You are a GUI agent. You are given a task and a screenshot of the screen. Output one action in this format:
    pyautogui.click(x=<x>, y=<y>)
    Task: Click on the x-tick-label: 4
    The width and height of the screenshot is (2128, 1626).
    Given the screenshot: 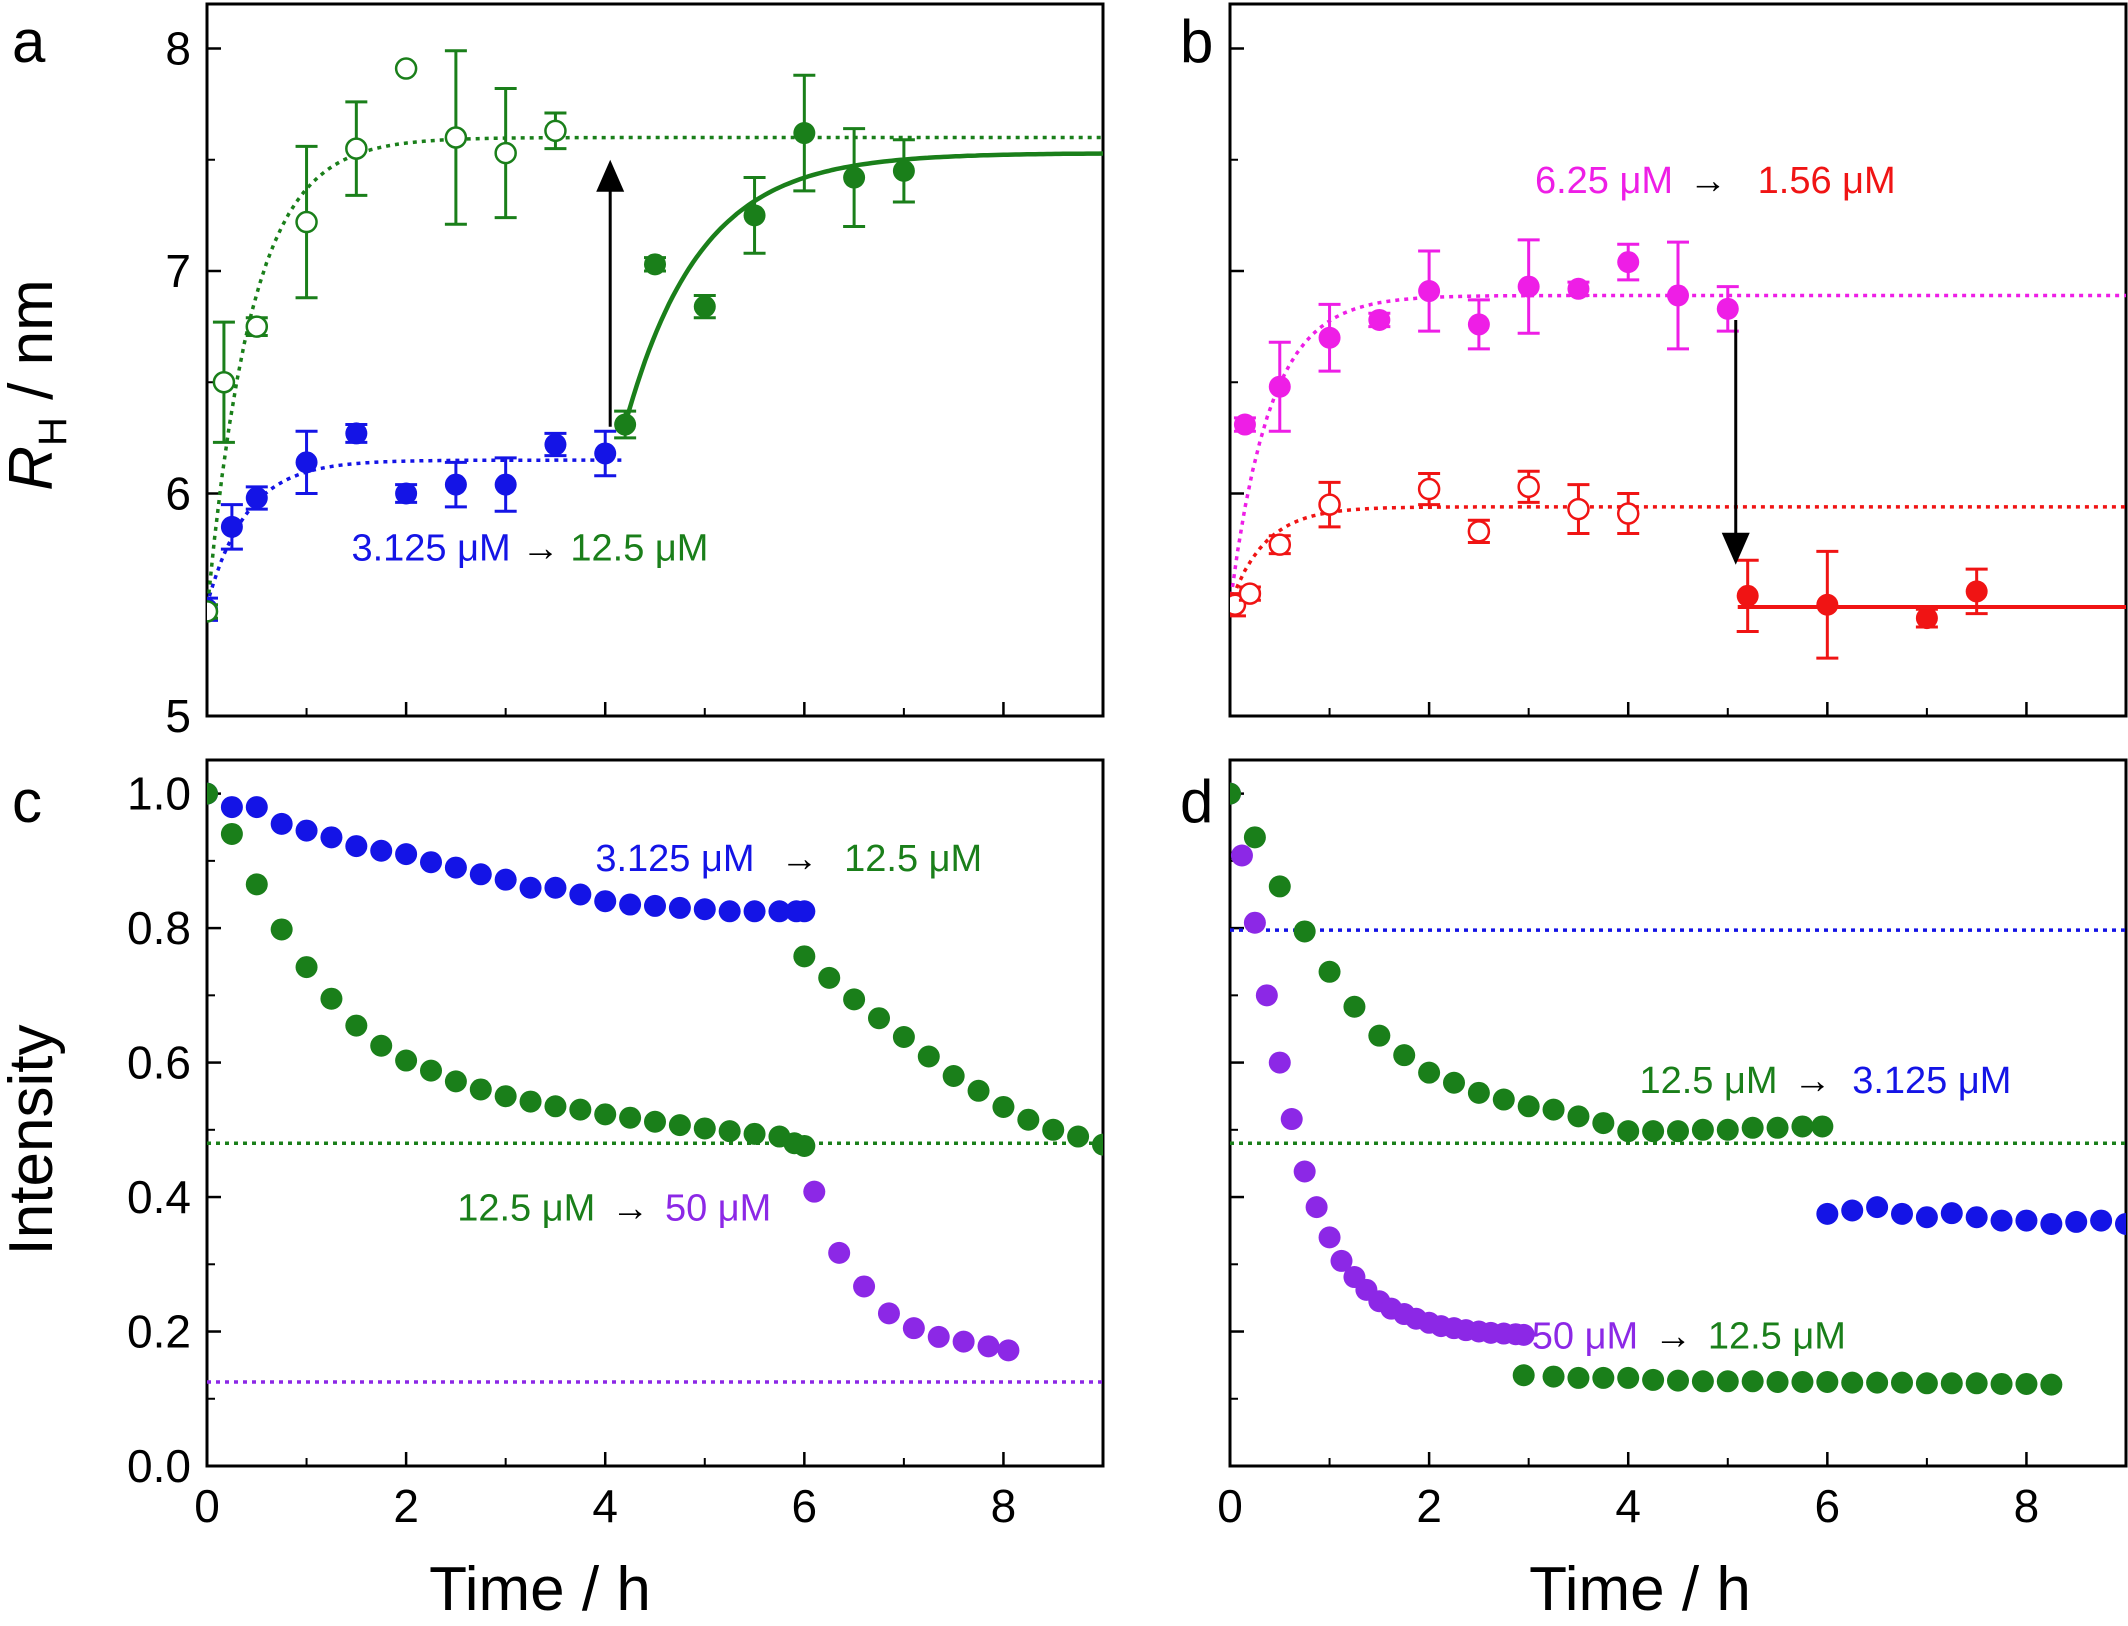 What is the action you would take?
    pyautogui.click(x=605, y=1506)
    